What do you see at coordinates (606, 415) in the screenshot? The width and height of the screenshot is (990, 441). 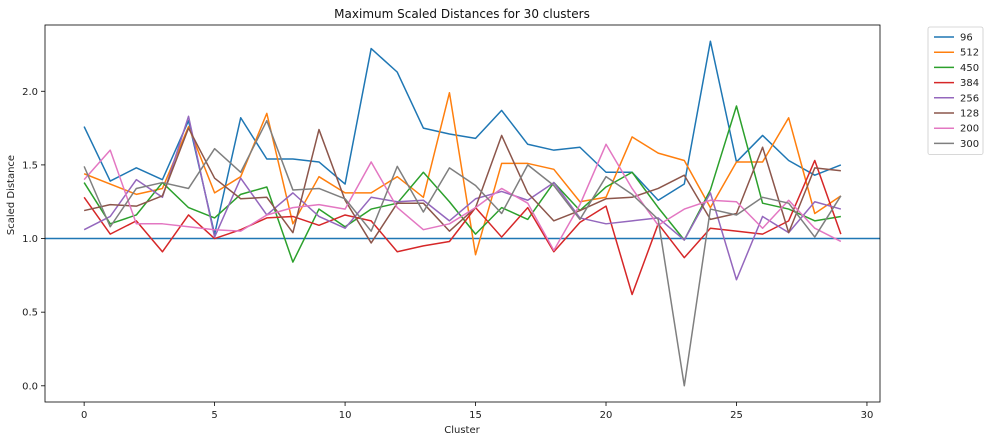 I see `x-tick-label: 20` at bounding box center [606, 415].